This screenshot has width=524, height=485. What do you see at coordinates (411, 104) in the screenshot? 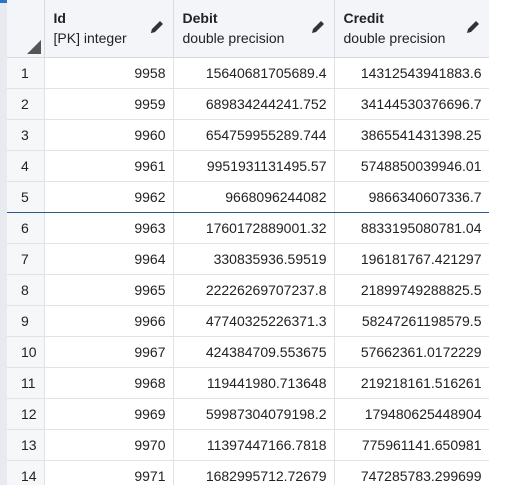
I see `credit-cell: 34144530376696.7` at bounding box center [411, 104].